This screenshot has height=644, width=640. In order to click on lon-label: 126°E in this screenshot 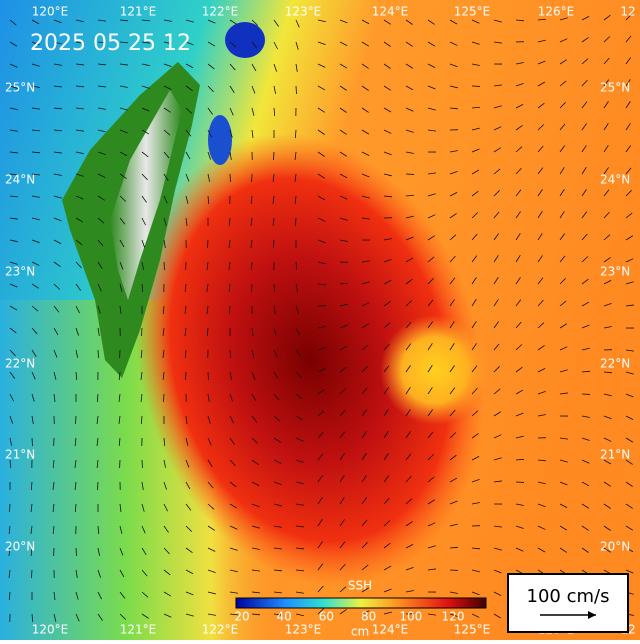, I will do `click(556, 12)`.